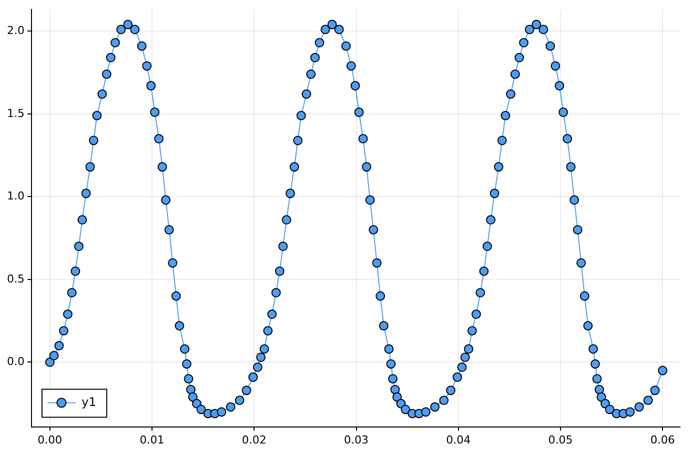  I want to click on x-tick-label: 0.05, so click(560, 439).